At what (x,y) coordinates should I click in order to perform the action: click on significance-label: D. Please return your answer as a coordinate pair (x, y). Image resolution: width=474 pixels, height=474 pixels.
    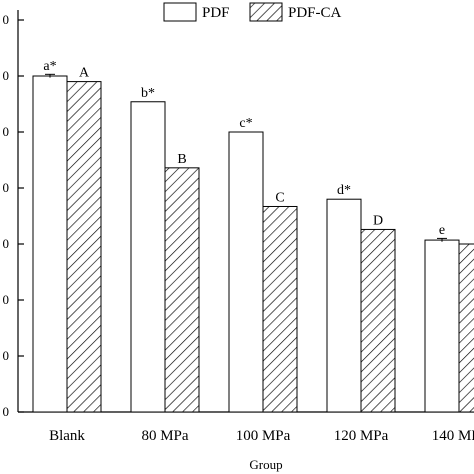
    Looking at the image, I should click on (378, 220).